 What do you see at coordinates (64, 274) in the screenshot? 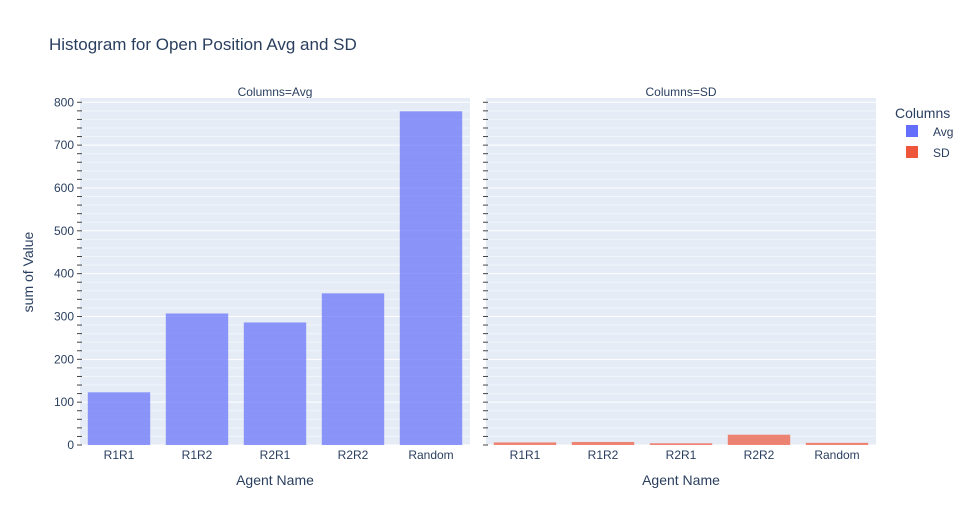
I see `y-tick-label: 400` at bounding box center [64, 274].